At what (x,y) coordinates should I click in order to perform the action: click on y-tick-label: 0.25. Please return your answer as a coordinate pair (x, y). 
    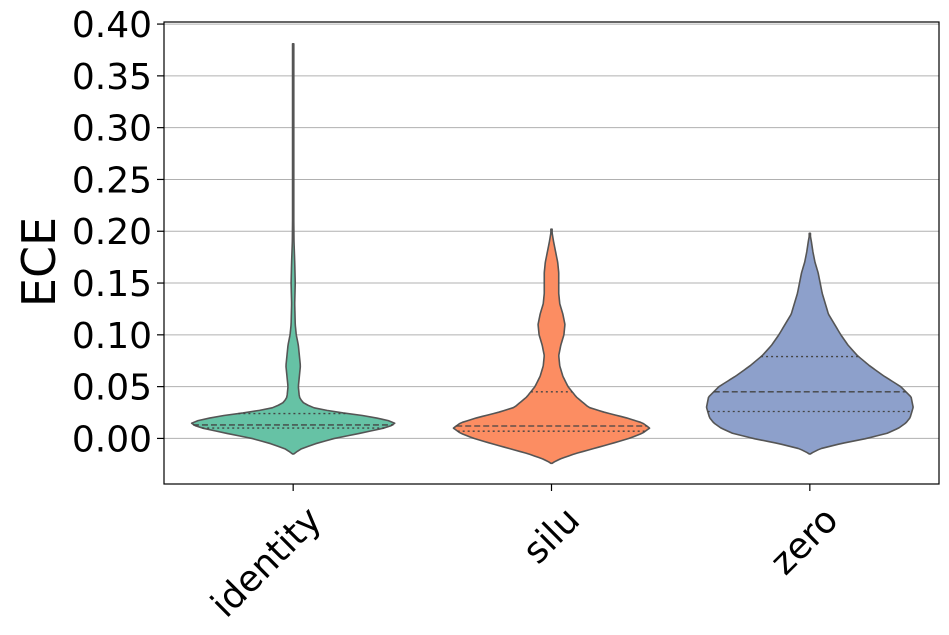
    Looking at the image, I should click on (112, 180).